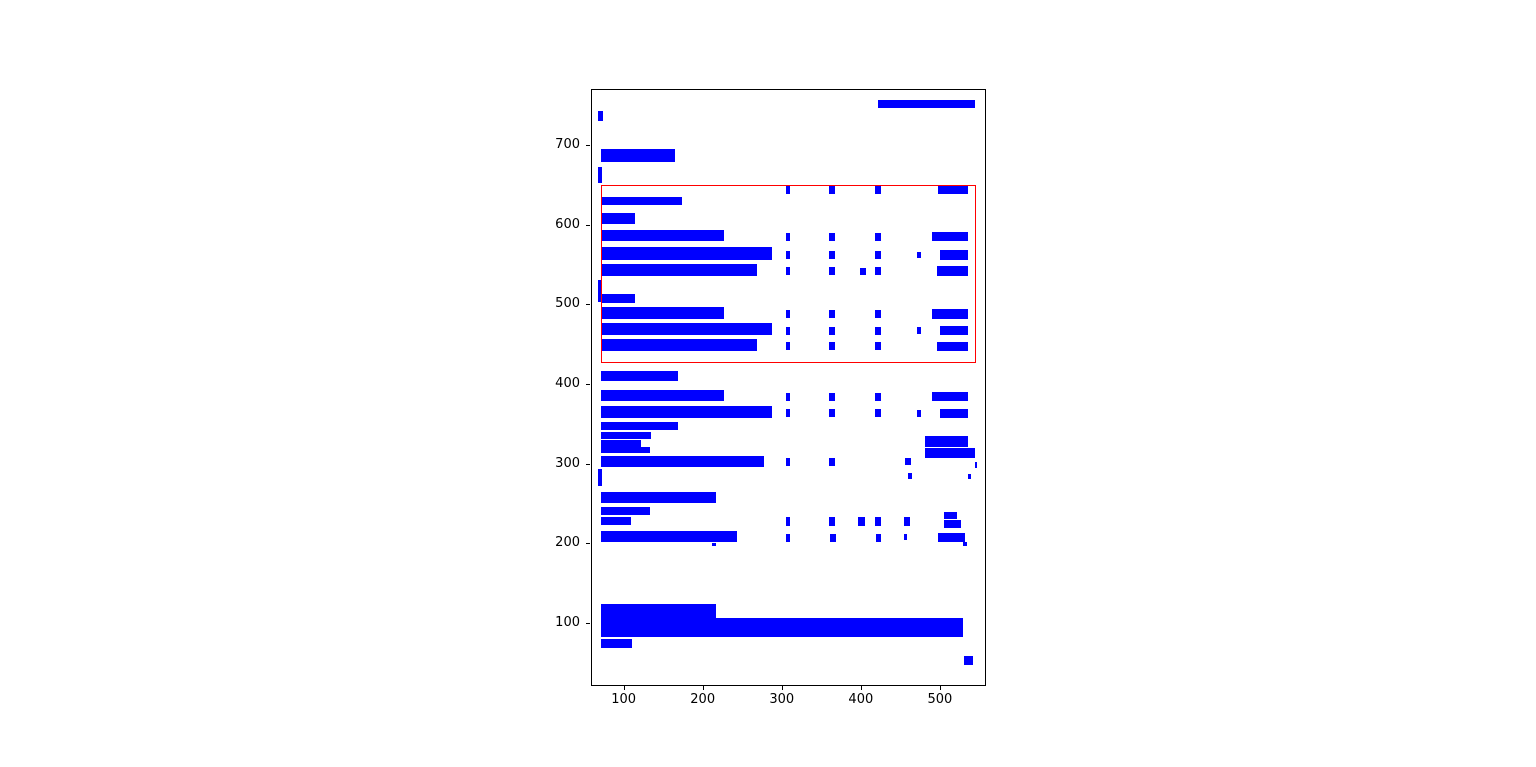 The height and width of the screenshot is (767, 1536). Describe the element at coordinates (567, 463) in the screenshot. I see `y-tick-label: 300` at that location.